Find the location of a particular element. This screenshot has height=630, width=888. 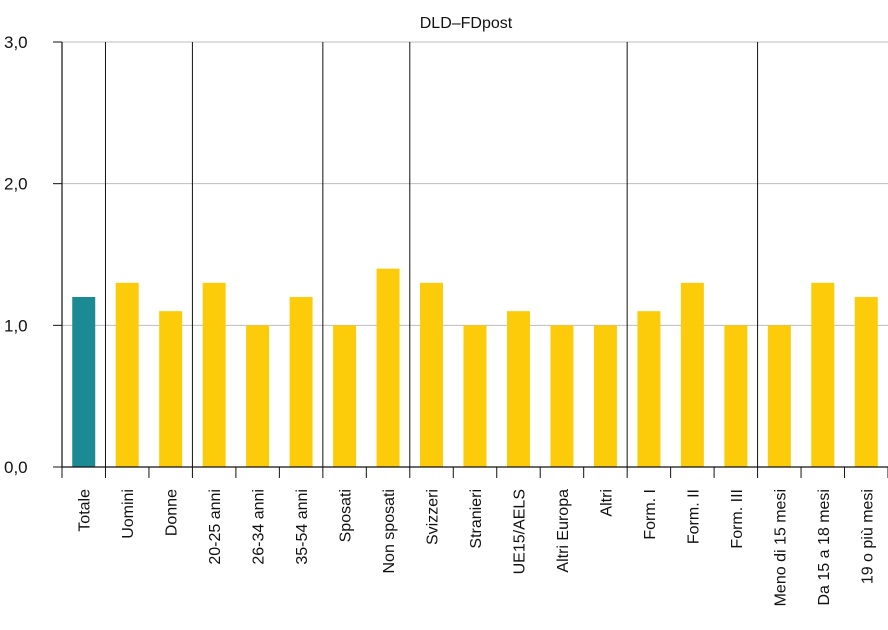

bar-26-34-anni is located at coordinates (258, 396).